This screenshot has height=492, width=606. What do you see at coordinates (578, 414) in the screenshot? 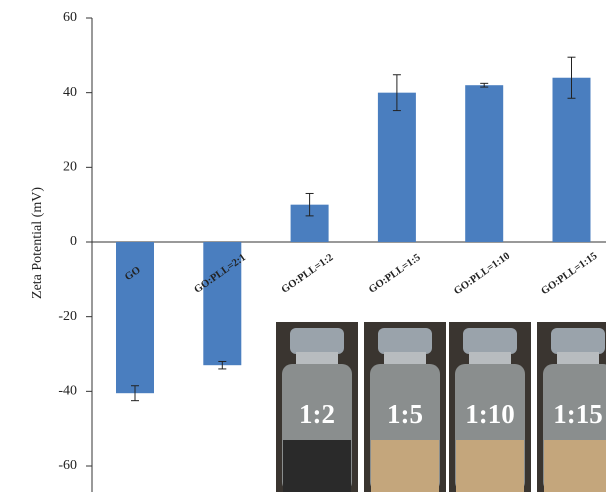
I see `inset-label: 1:15` at bounding box center [578, 414].